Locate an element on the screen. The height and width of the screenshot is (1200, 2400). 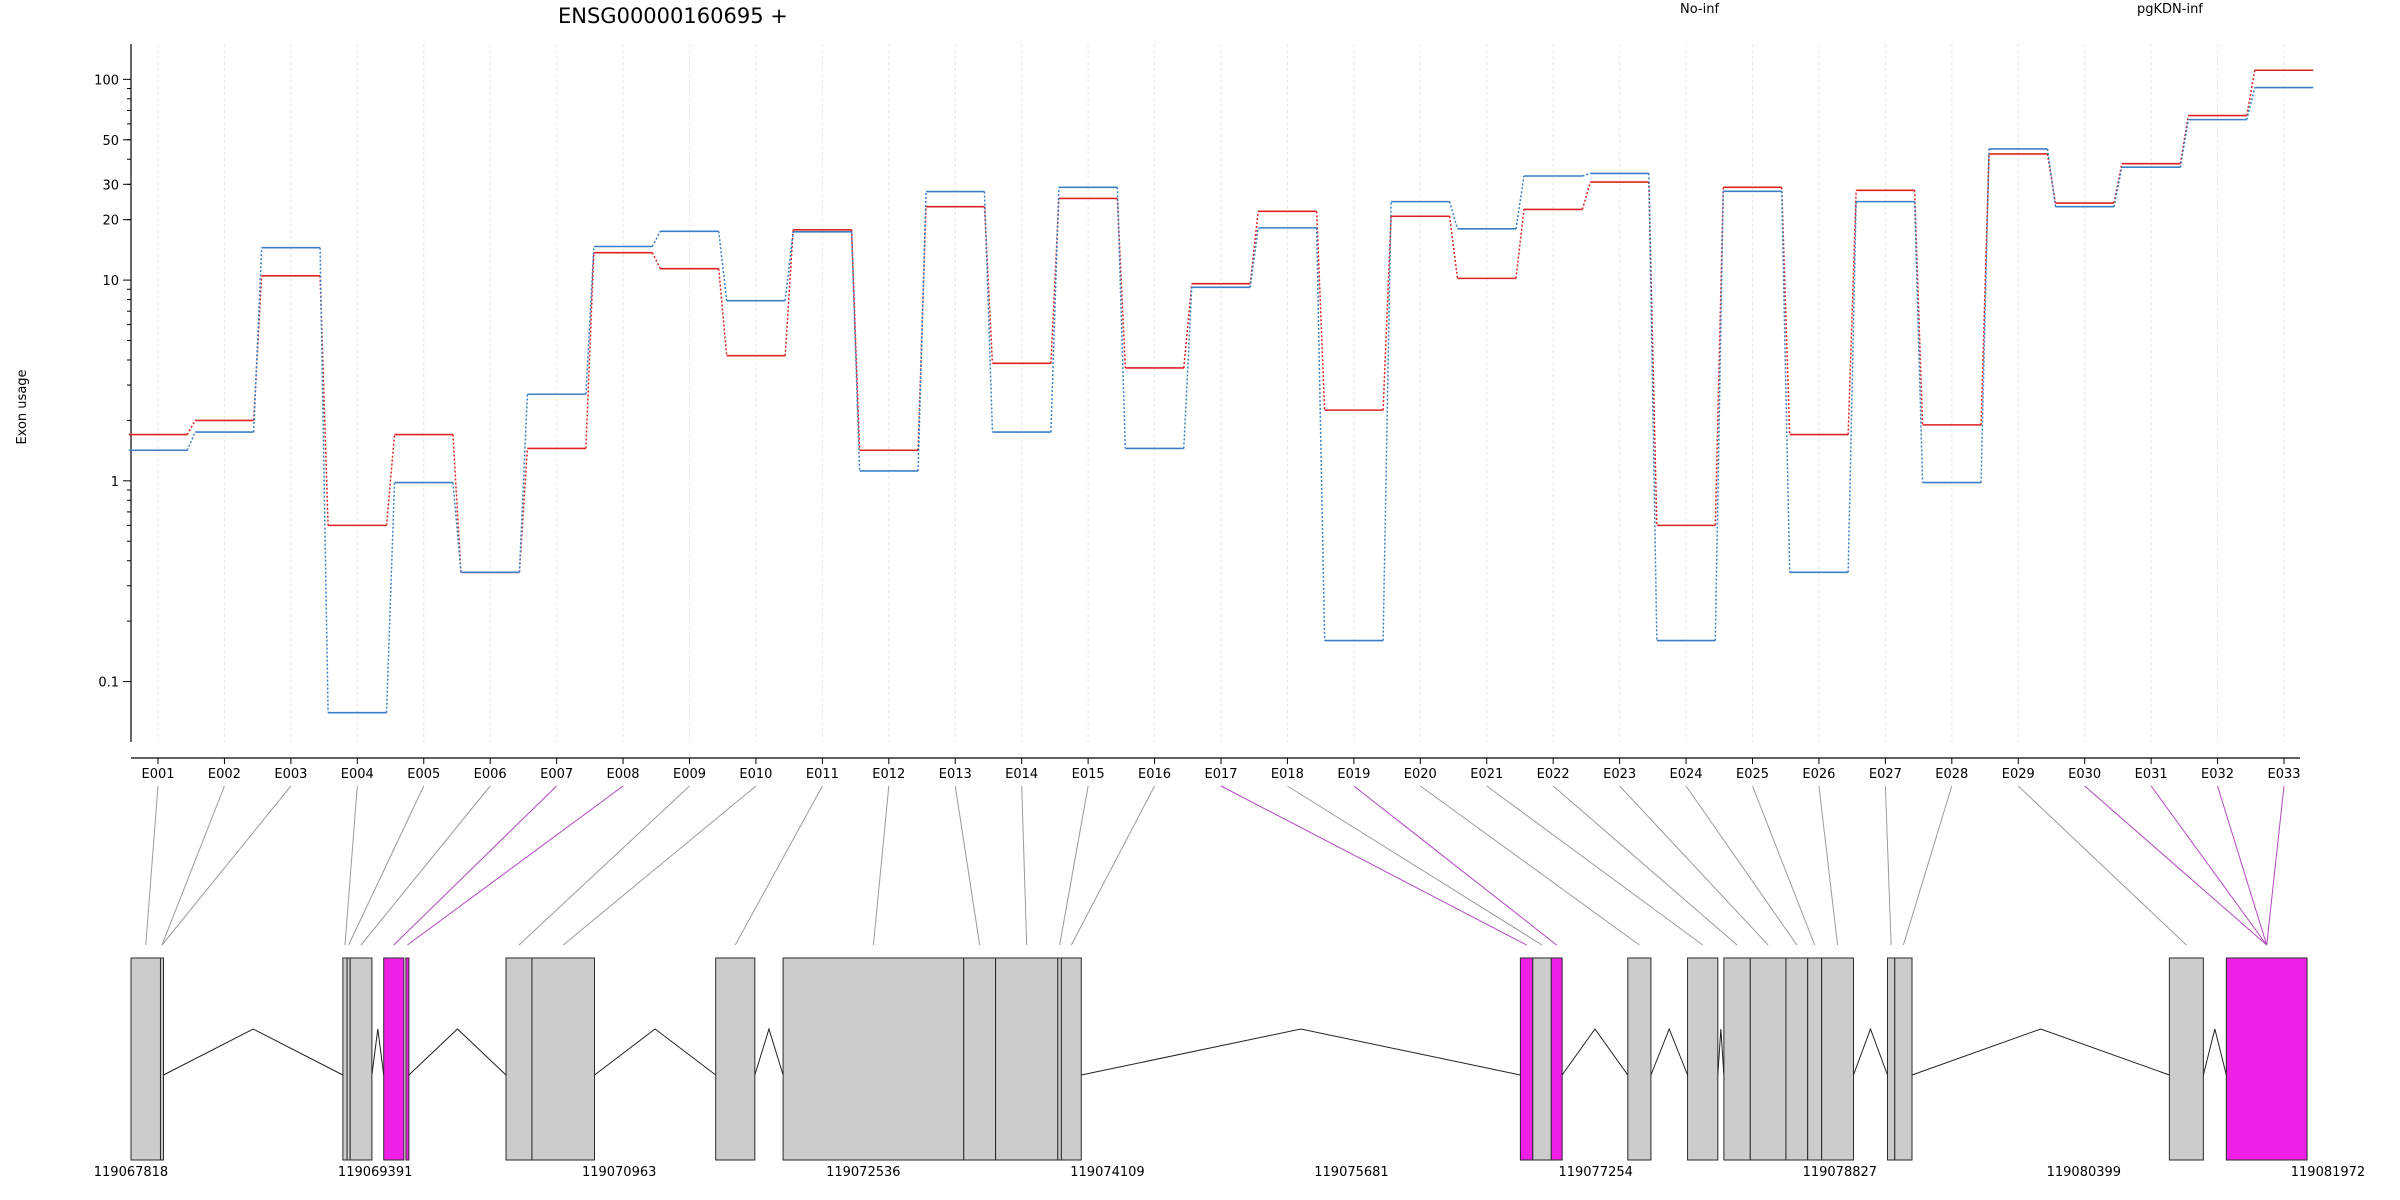
x-tick-label: E029 is located at coordinates (2018, 774).